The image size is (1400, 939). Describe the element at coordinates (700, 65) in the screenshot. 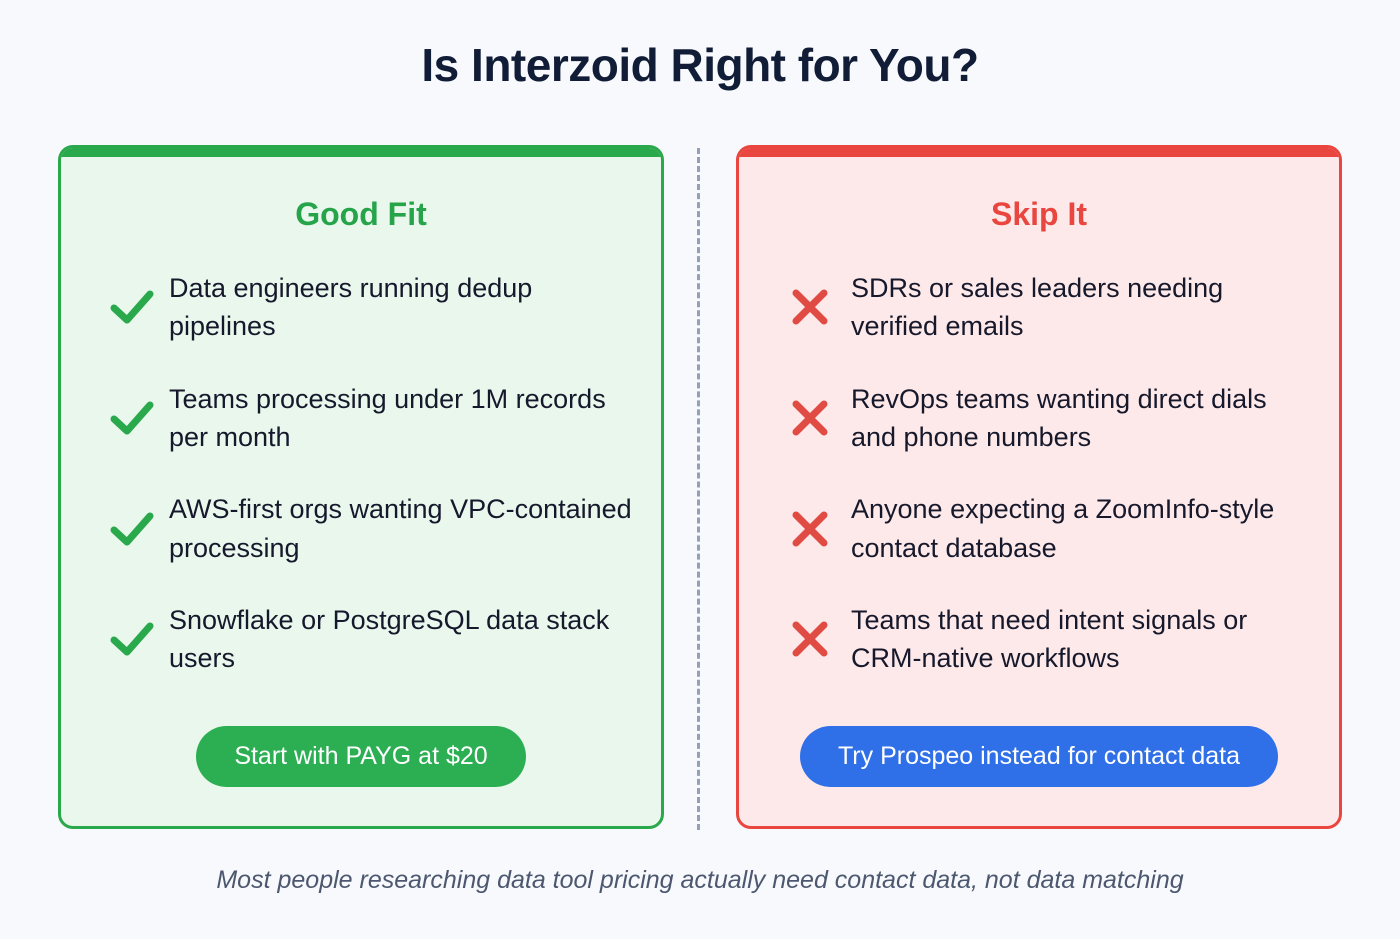

I see `page-title: Is Interzoid Right for You?` at that location.